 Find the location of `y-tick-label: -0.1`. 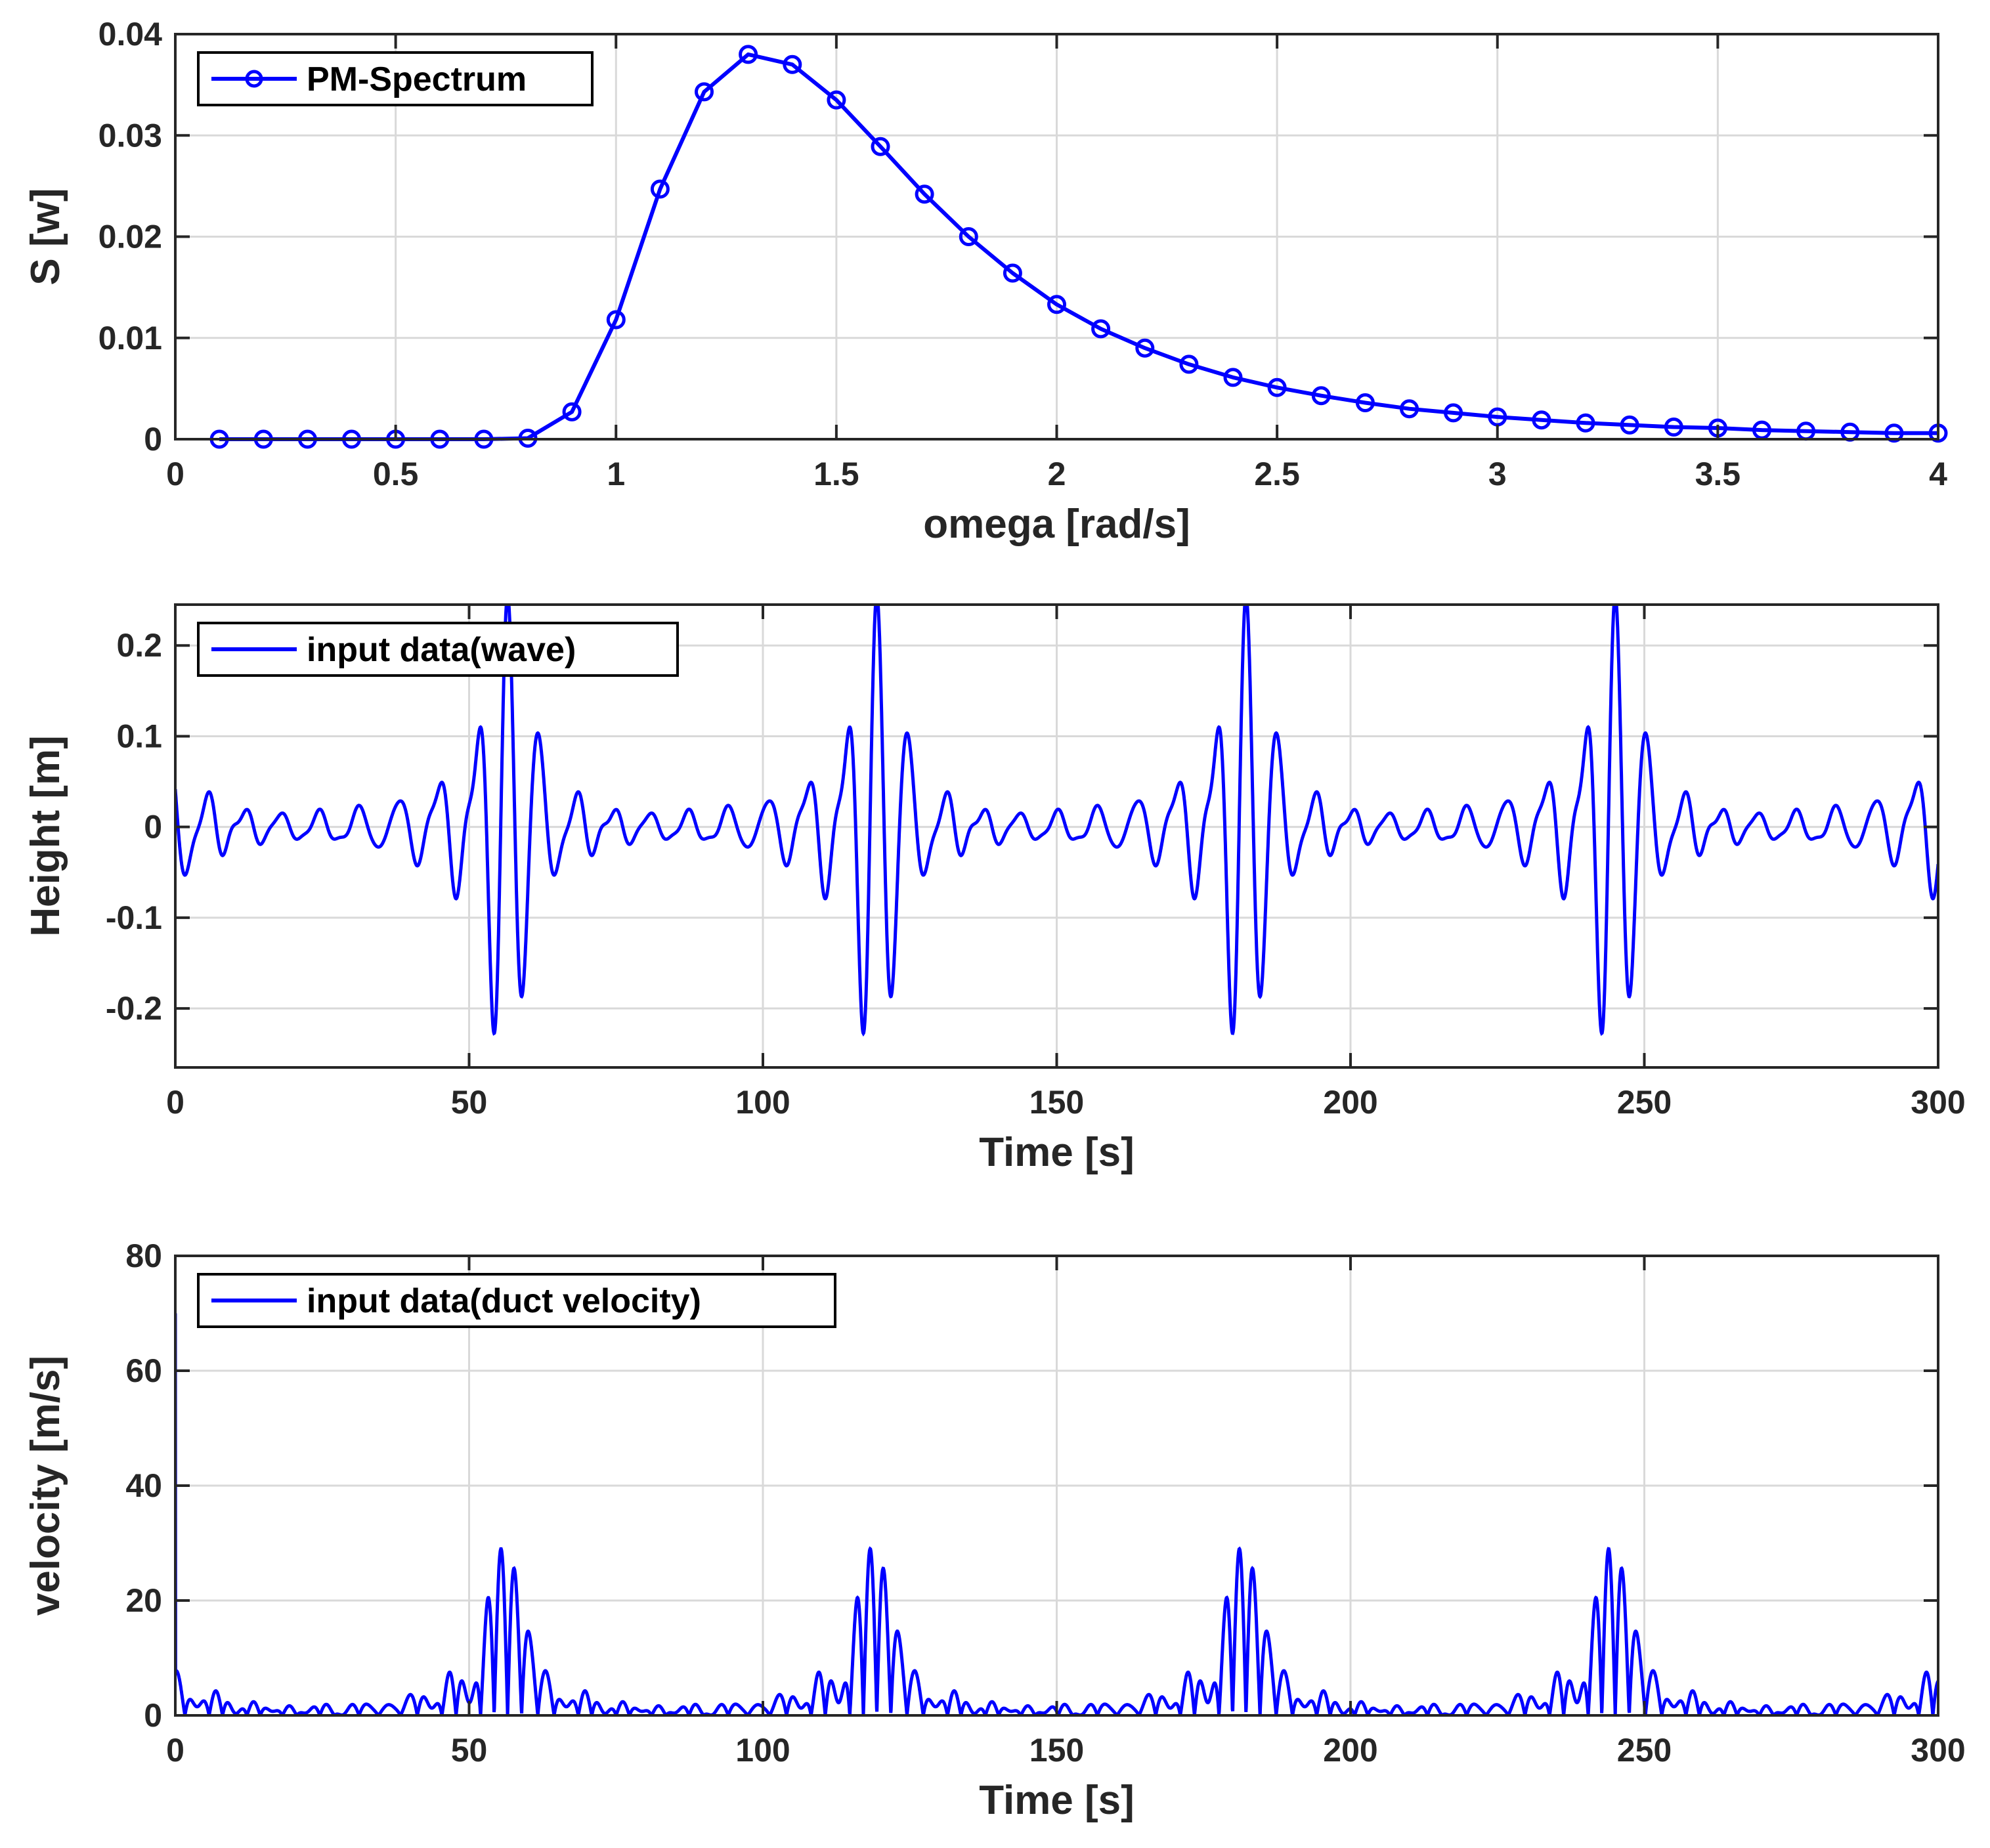

y-tick-label: -0.1 is located at coordinates (134, 918).